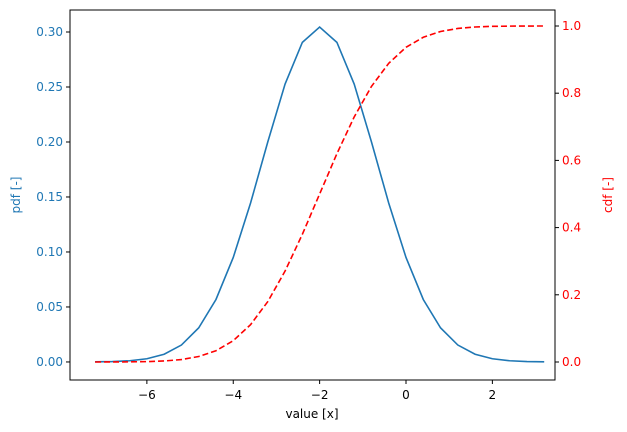 The height and width of the screenshot is (432, 627). What do you see at coordinates (16, 195) in the screenshot?
I see `y-axis-label: pdf [-]` at bounding box center [16, 195].